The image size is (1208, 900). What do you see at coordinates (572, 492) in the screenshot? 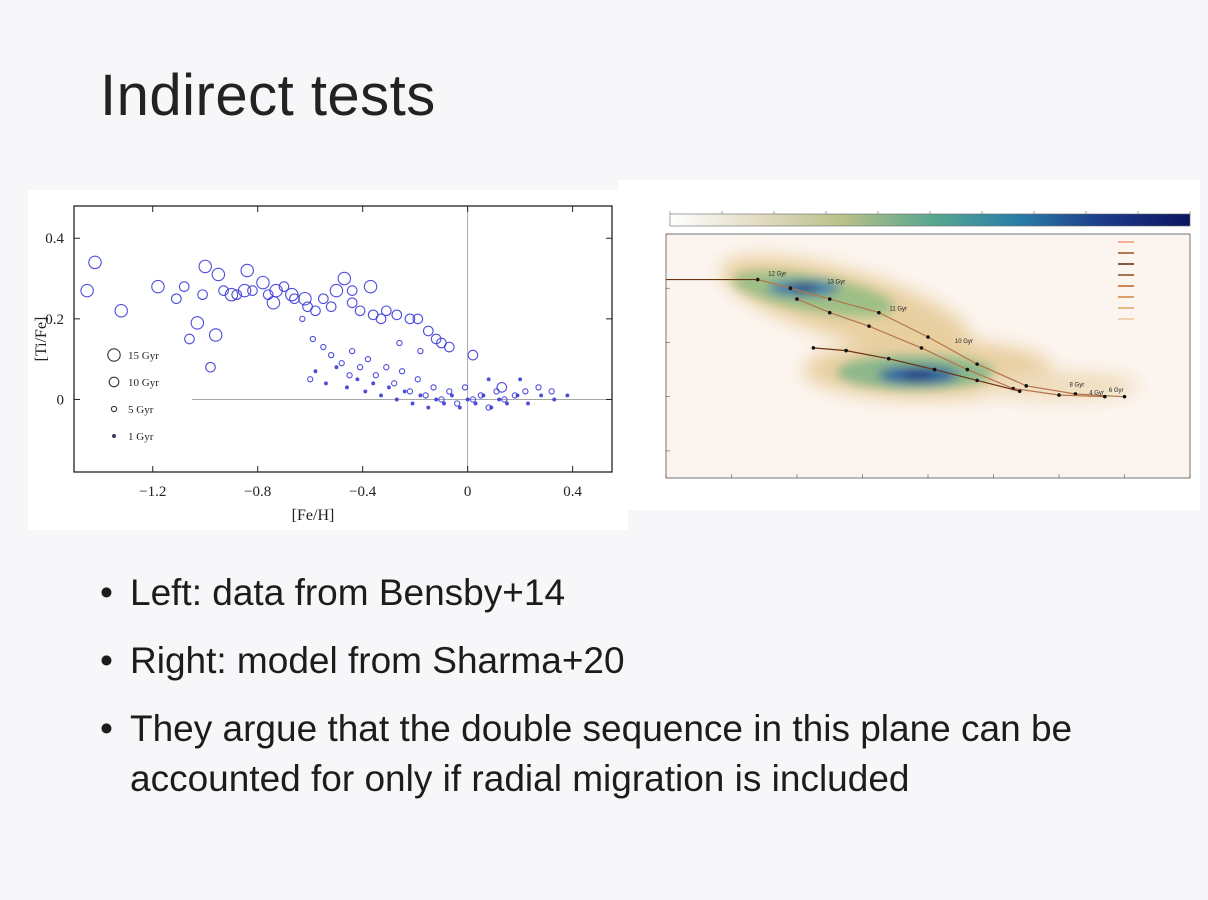
I see `left-x-tick-label: 0.4` at bounding box center [572, 492].